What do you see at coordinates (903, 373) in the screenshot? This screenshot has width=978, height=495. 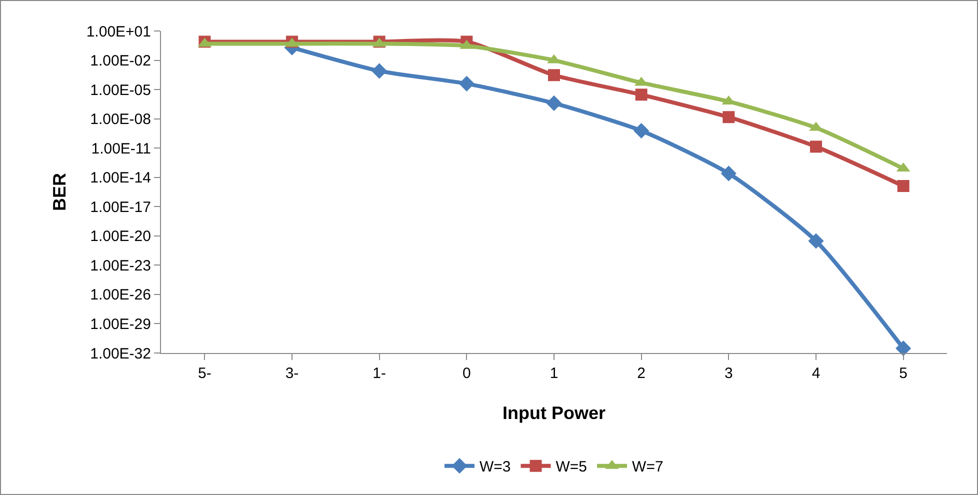 I see `x-tick-label: 5` at bounding box center [903, 373].